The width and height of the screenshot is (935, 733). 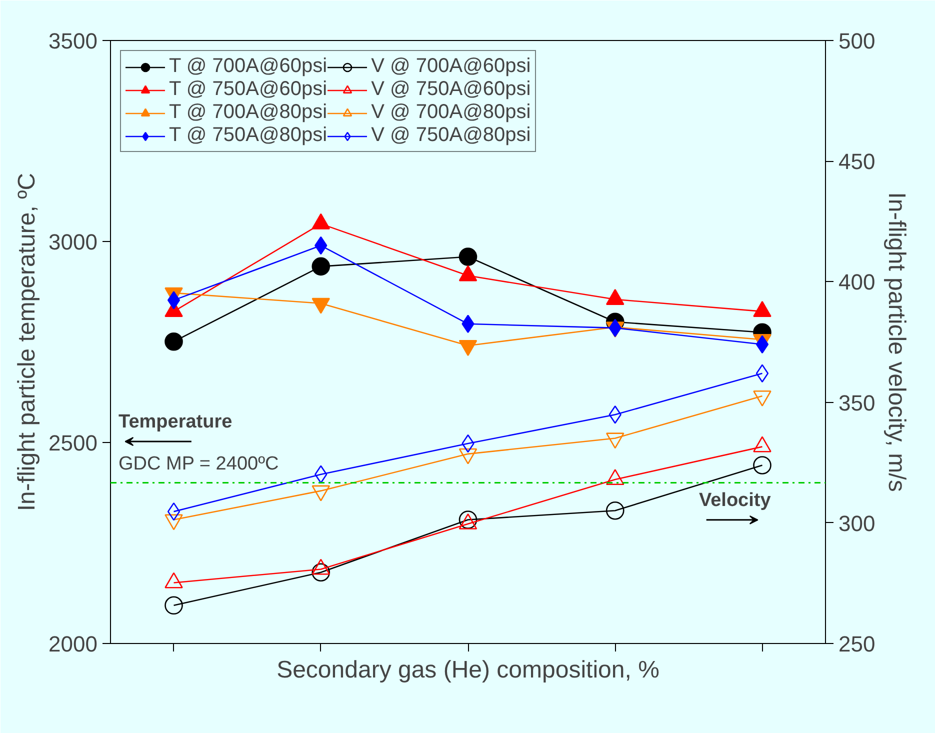 What do you see at coordinates (857, 523) in the screenshot?
I see `y2-tick-label: 300` at bounding box center [857, 523].